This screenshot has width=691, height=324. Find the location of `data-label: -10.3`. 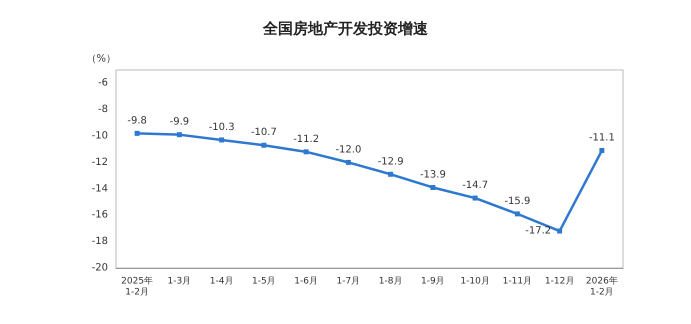

data-label: -10.3 is located at coordinates (221, 127).